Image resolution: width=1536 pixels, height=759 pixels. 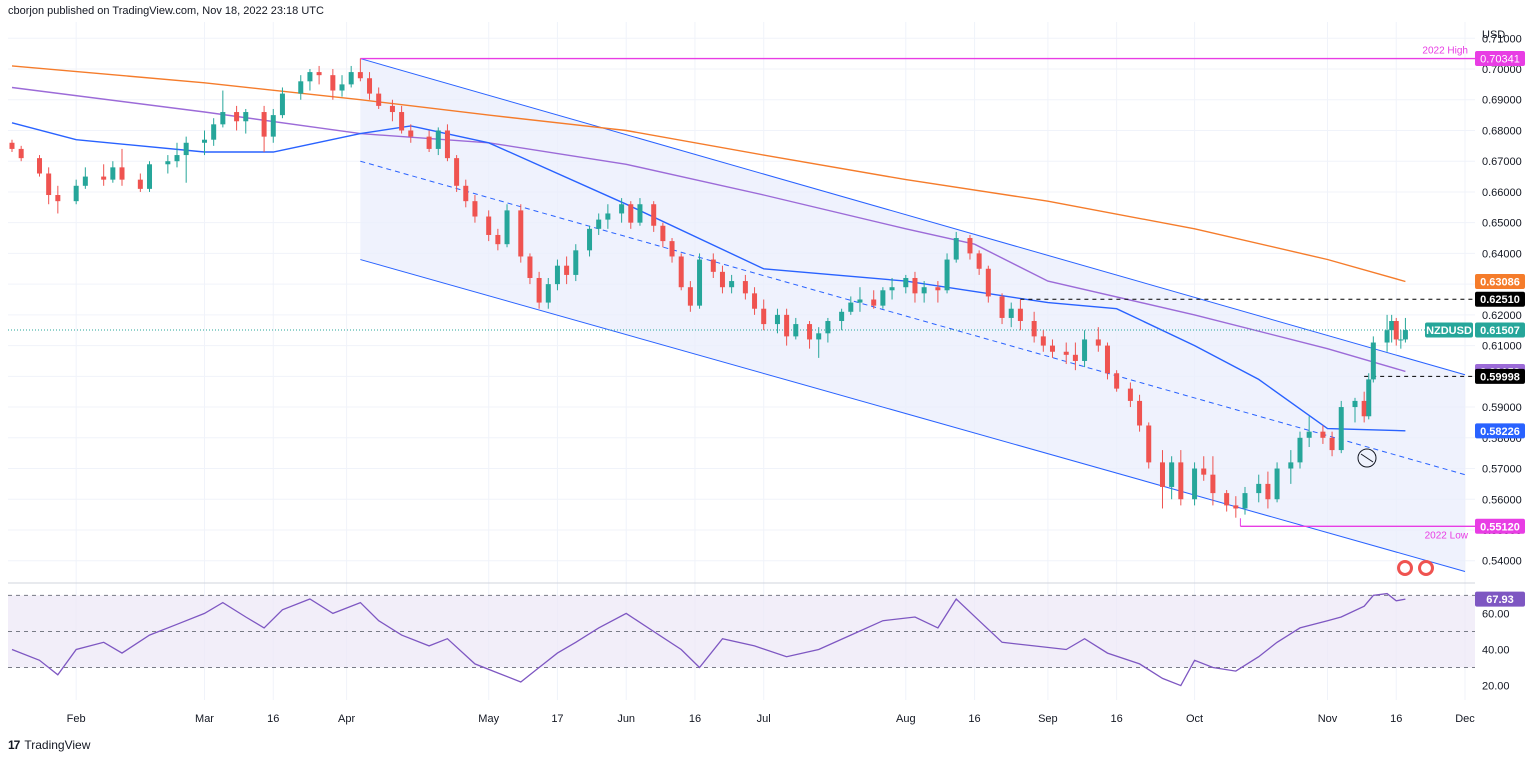 What do you see at coordinates (1502, 193) in the screenshot?
I see `y-tick-label: 0.66000` at bounding box center [1502, 193].